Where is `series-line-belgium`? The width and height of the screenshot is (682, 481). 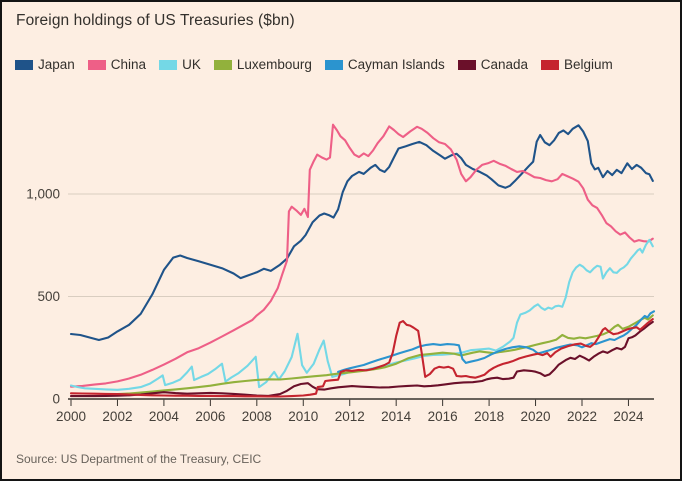
series-line-belgium is located at coordinates (361, 358).